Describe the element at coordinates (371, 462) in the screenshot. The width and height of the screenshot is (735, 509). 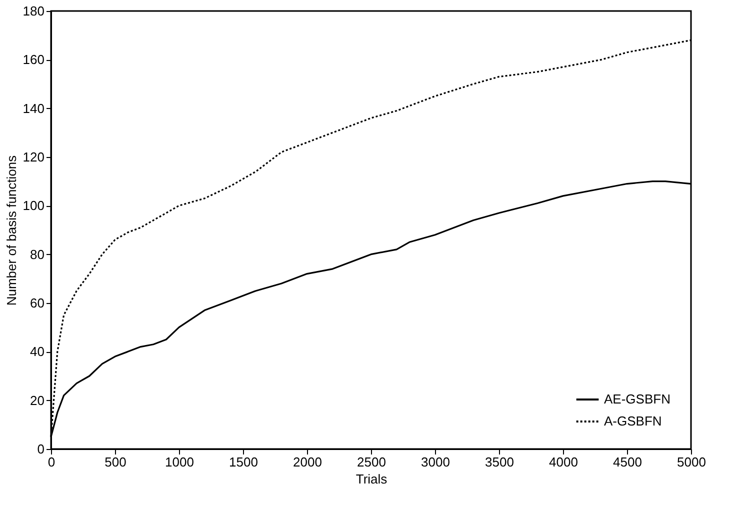
I see `x-tick-label: 2500` at that location.